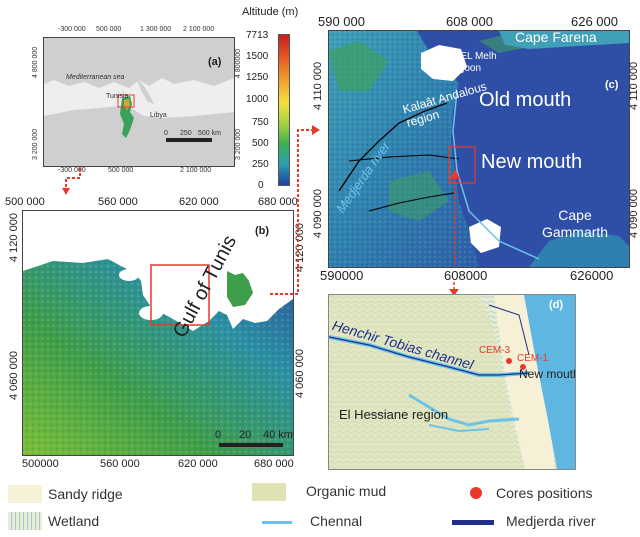  Describe the element at coordinates (74, 521) in the screenshot. I see `legend-wetland-label: Wetland` at that location.